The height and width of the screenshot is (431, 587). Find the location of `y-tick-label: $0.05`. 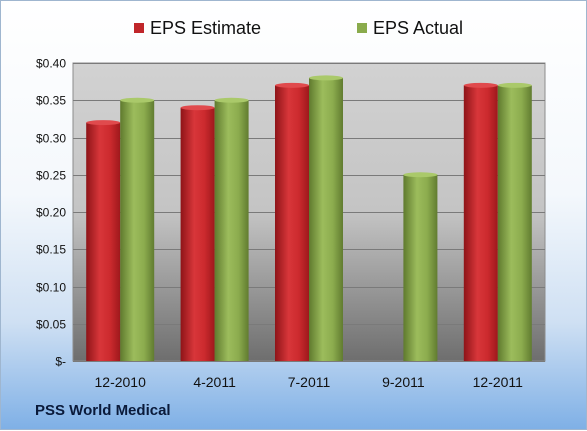

y-tick-label: $0.05 is located at coordinates (51, 325).